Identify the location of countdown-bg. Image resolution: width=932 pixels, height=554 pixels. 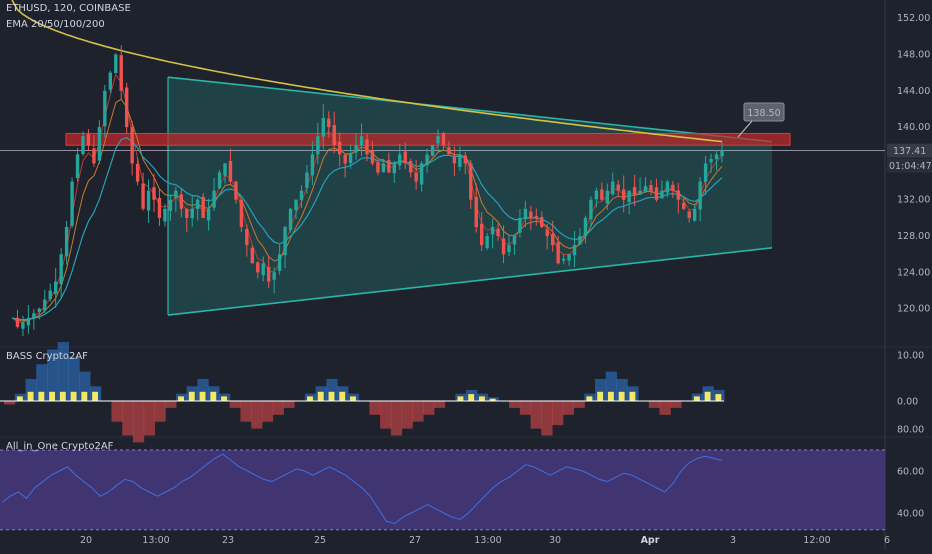
(909, 165).